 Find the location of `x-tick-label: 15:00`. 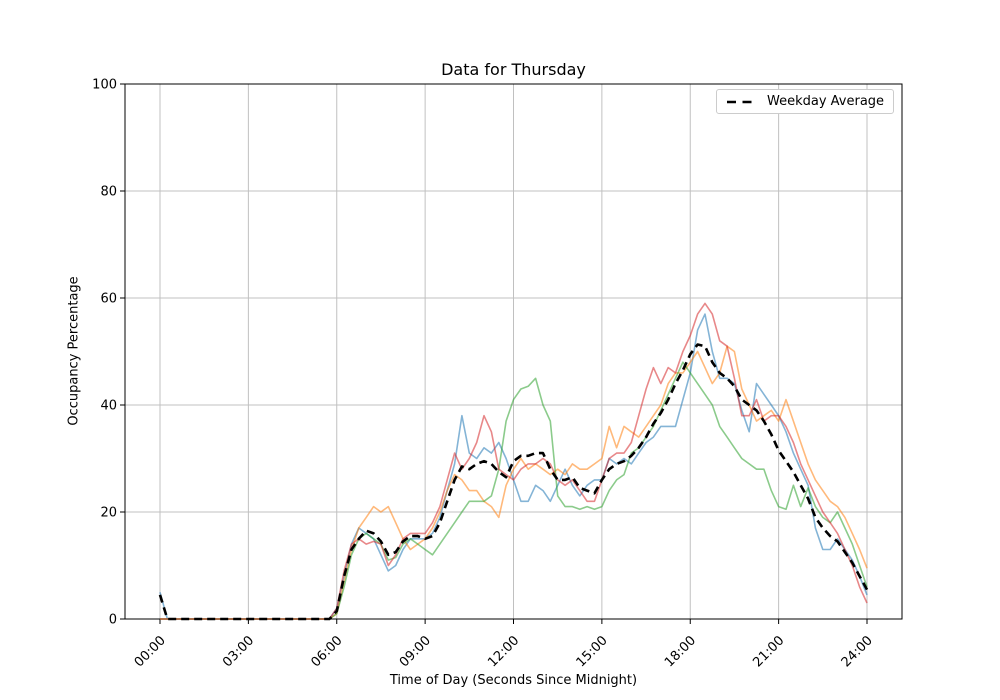

x-tick-label: 15:00 is located at coordinates (592, 651).